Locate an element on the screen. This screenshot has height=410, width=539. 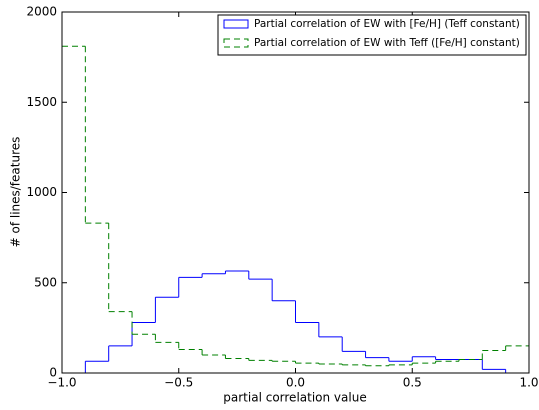
y-tick-label: 1000 is located at coordinates (41, 192).